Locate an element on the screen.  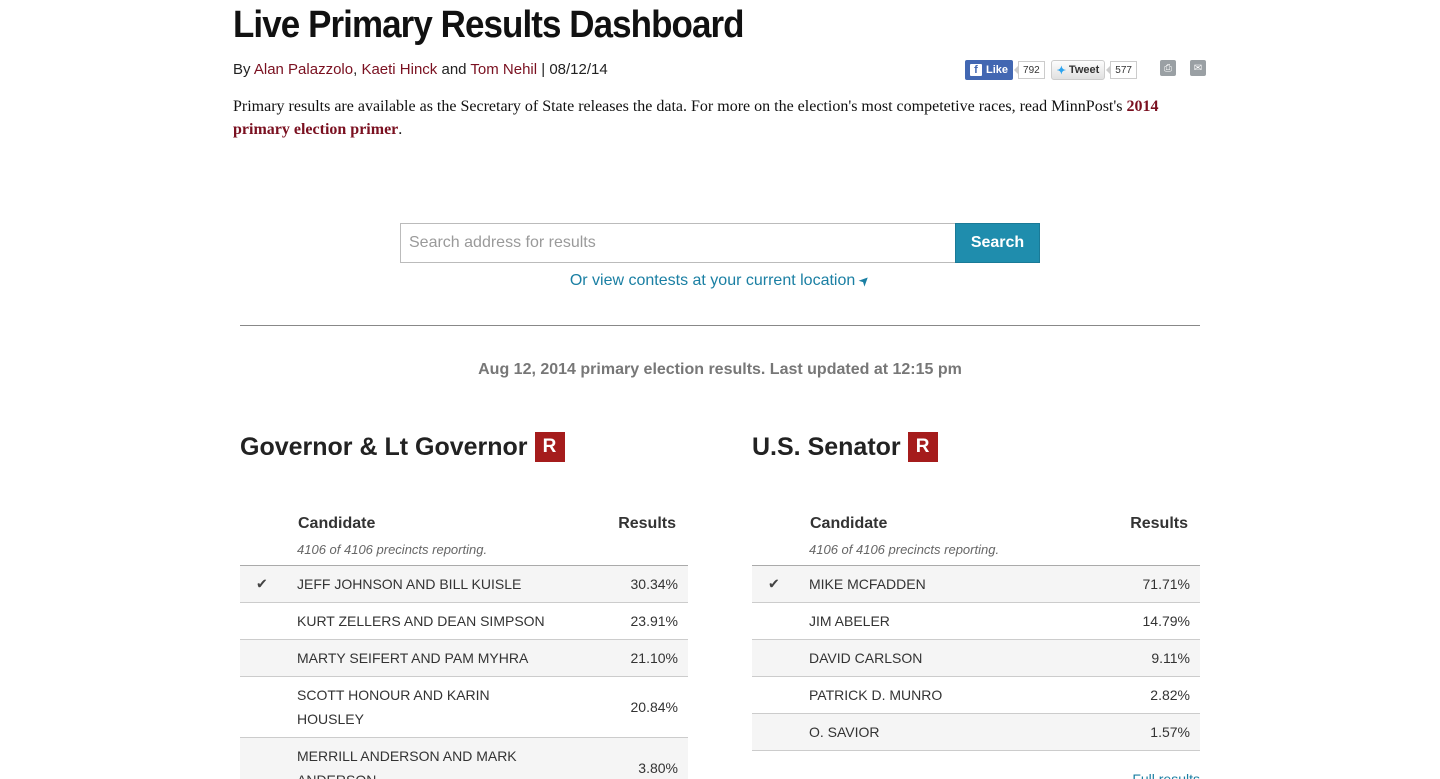
candidate-percent: 20.84% is located at coordinates (654, 707).